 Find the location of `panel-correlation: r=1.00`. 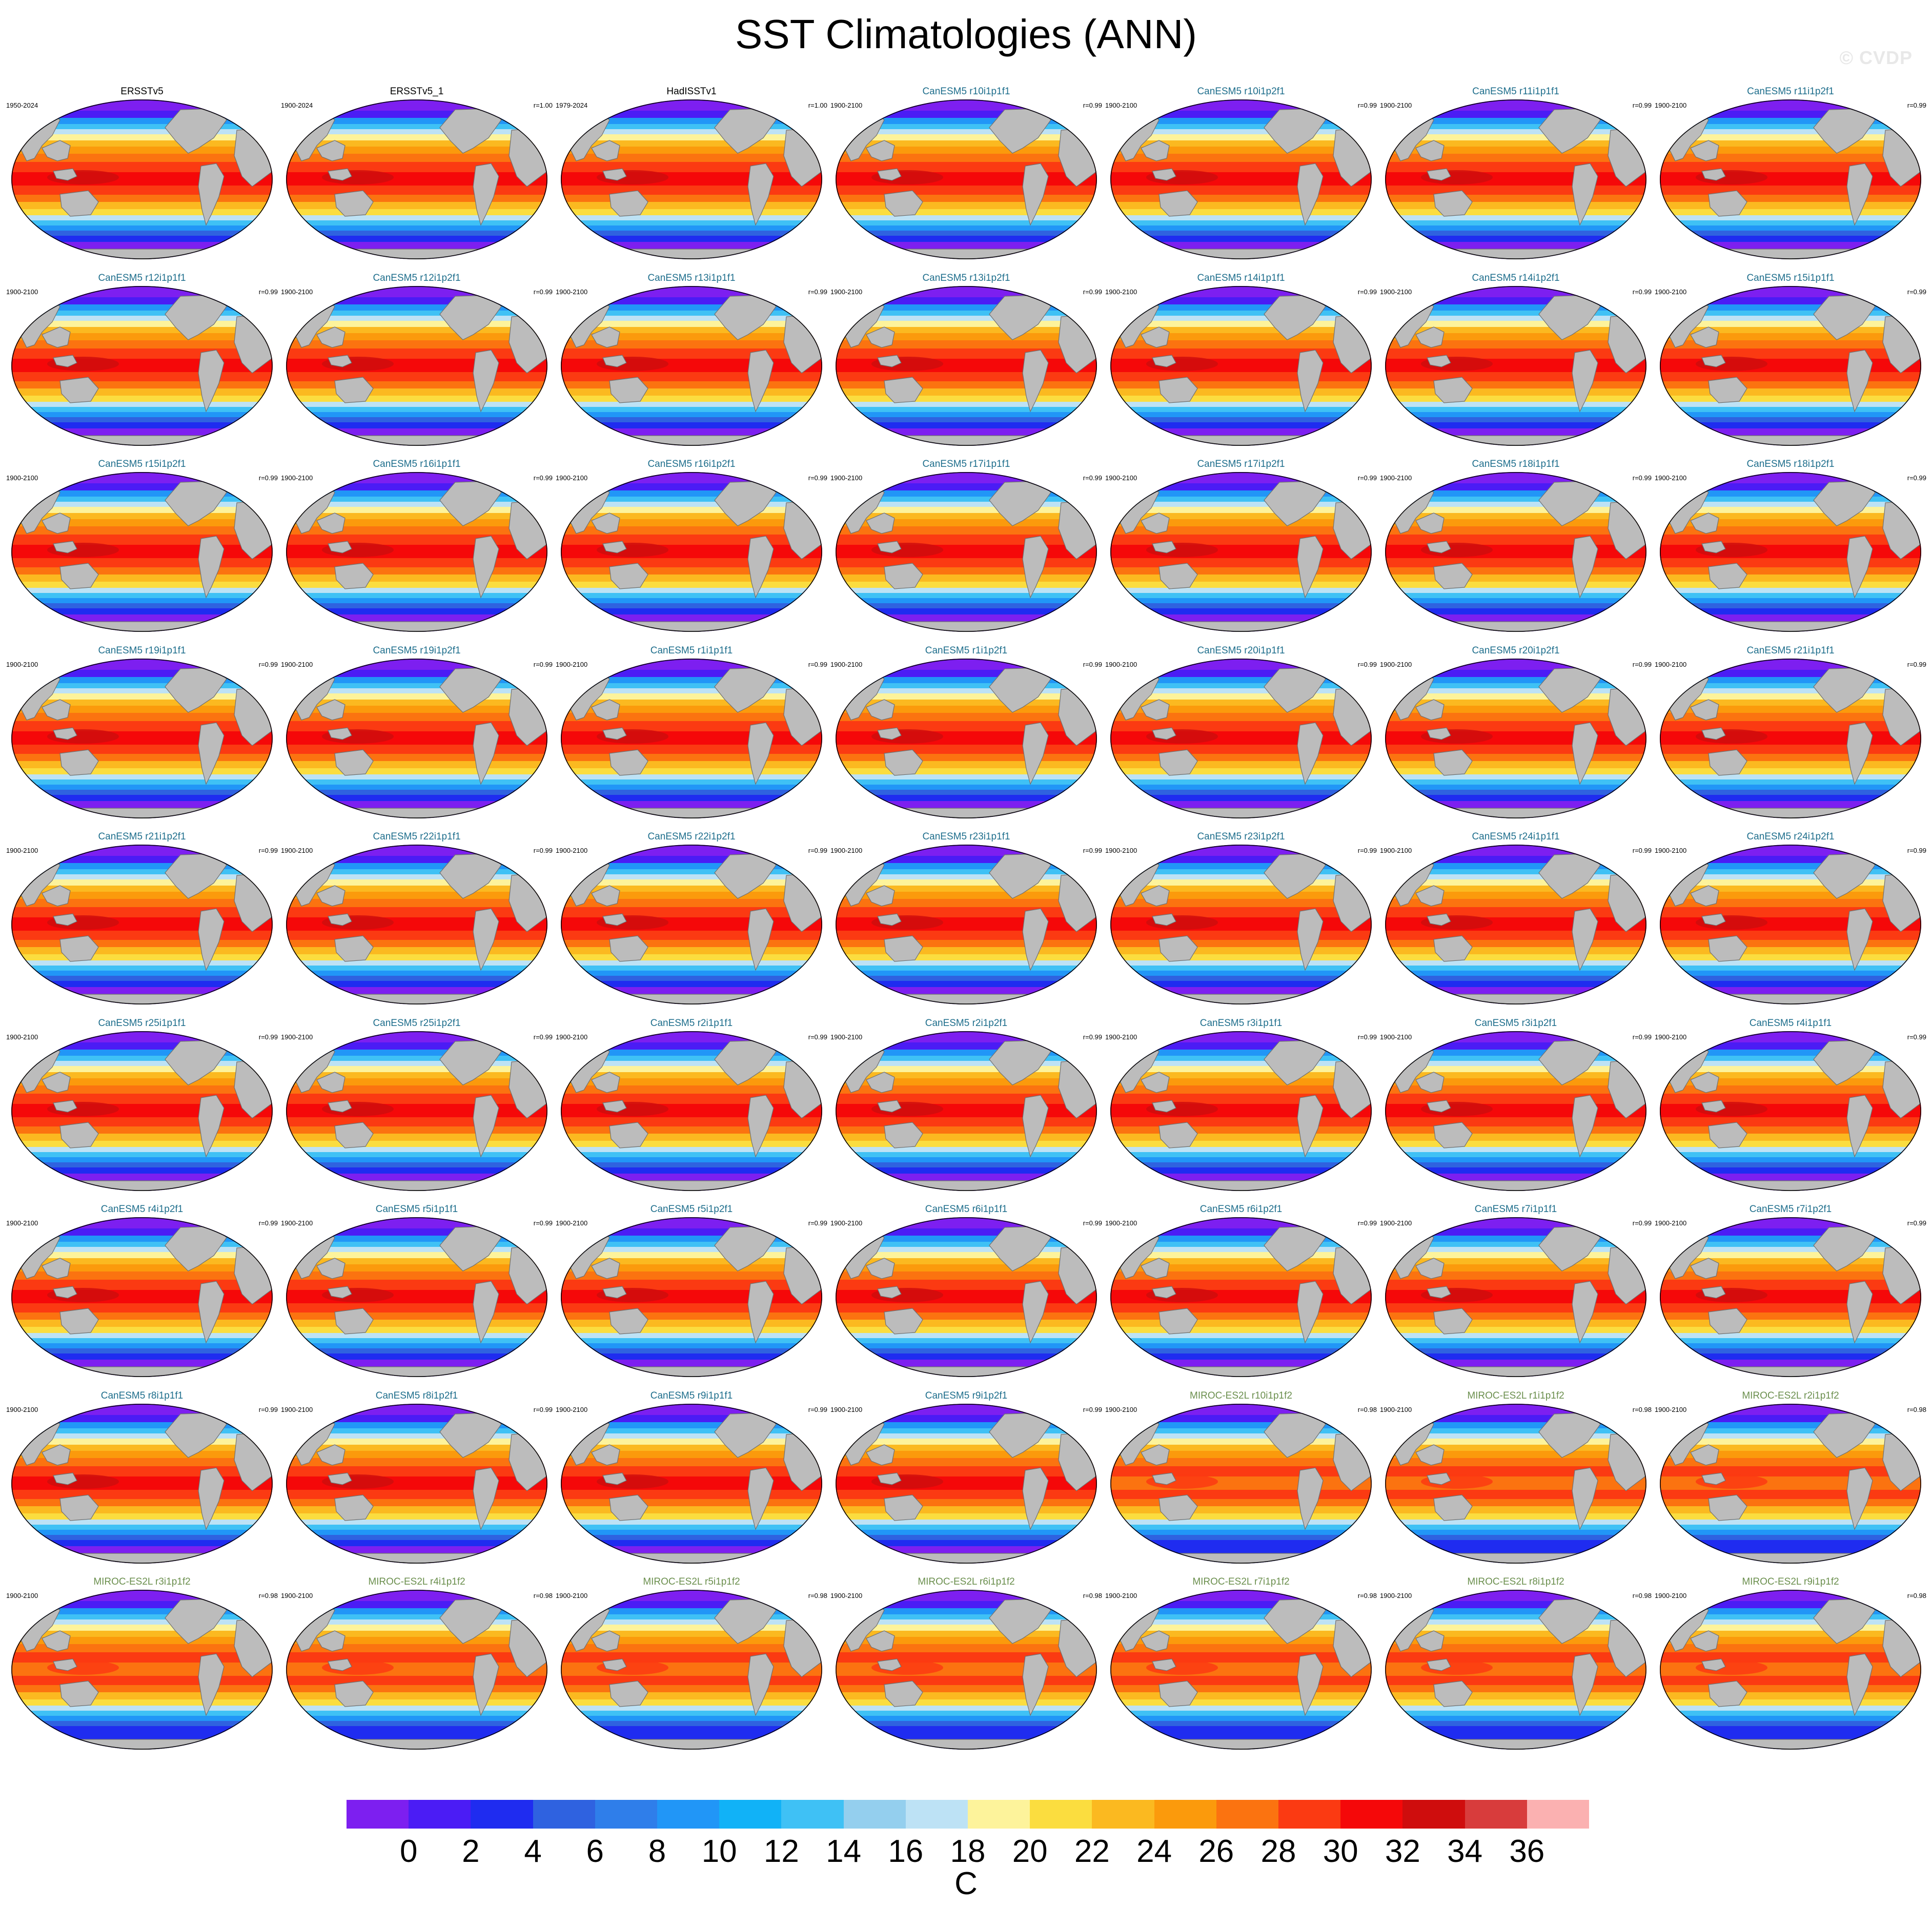

panel-correlation: r=1.00 is located at coordinates (817, 105).